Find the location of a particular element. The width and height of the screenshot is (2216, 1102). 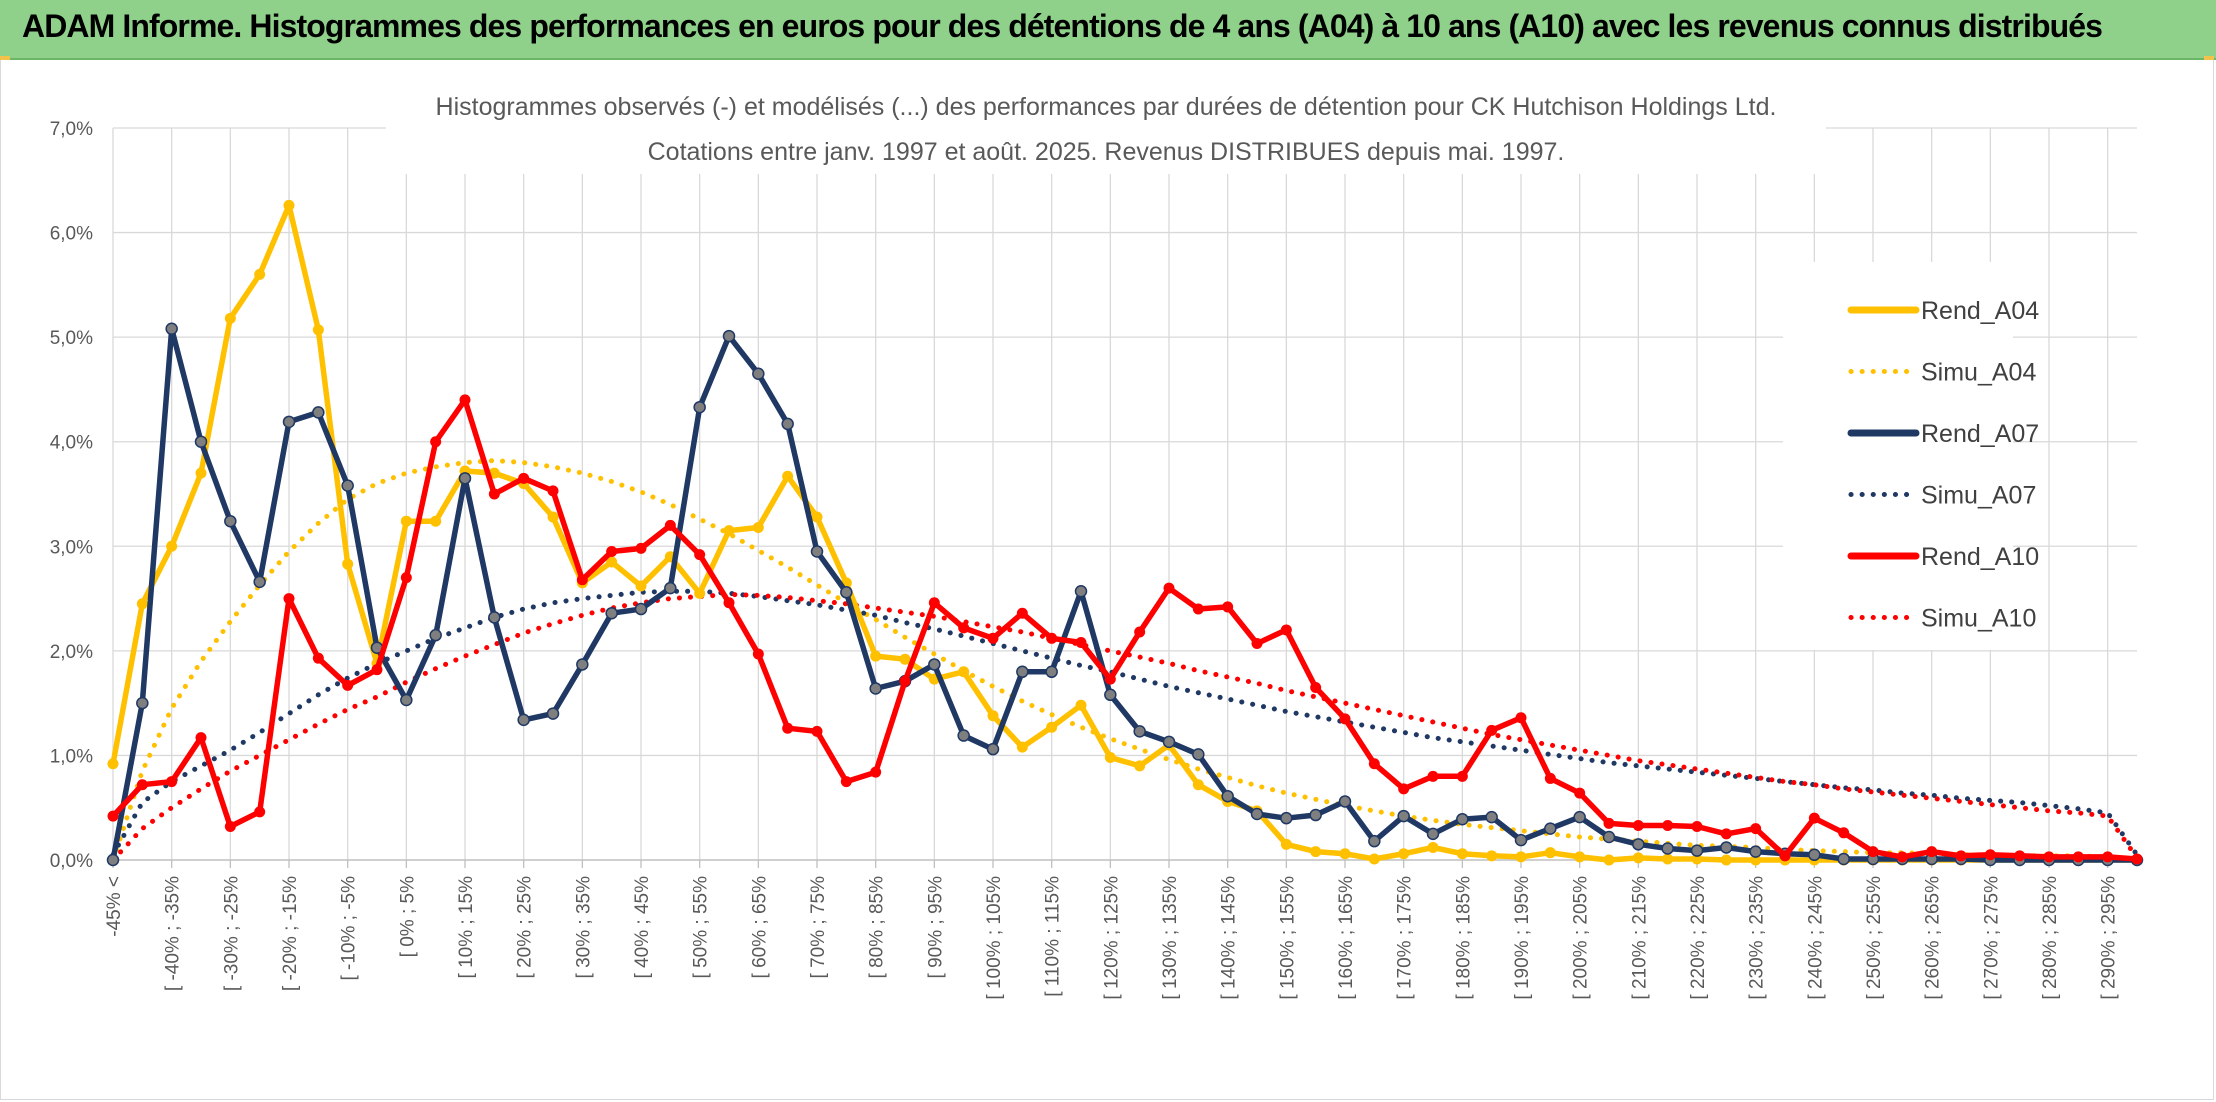

x-tick-label: [ 280% ; 285% is located at coordinates (2050, 938).